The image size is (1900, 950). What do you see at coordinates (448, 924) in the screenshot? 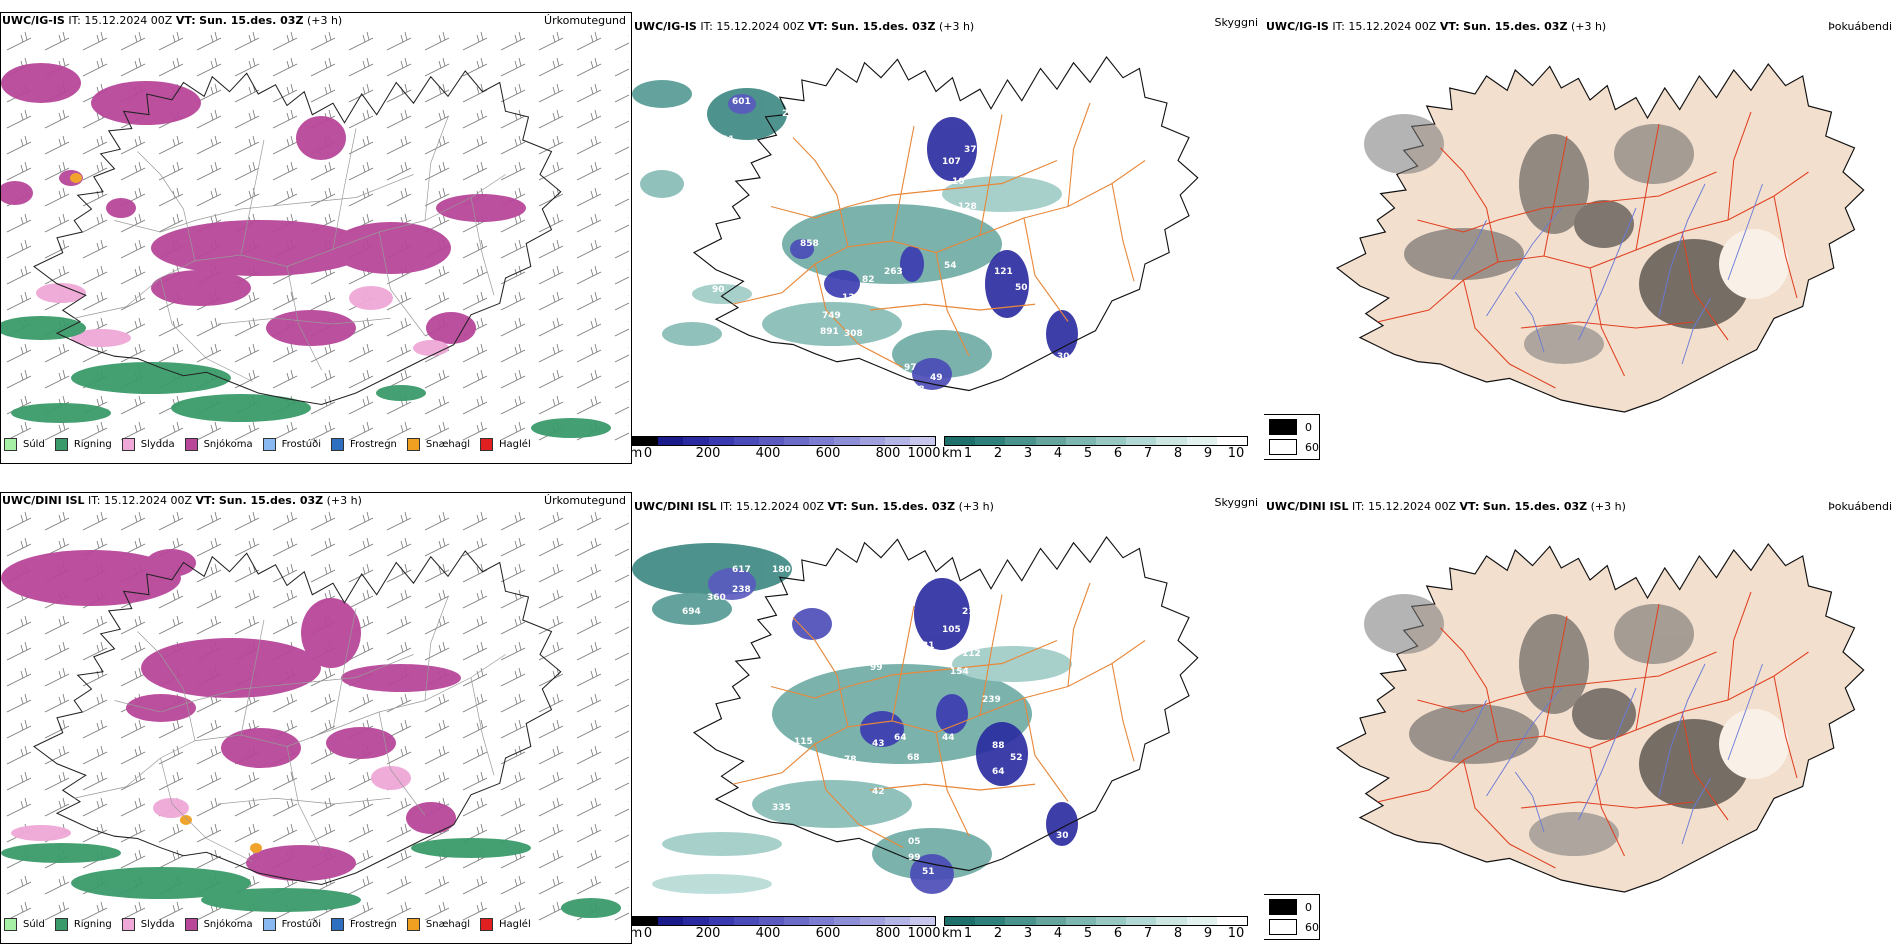
I see `legend-label: Snæhagl` at bounding box center [448, 924].